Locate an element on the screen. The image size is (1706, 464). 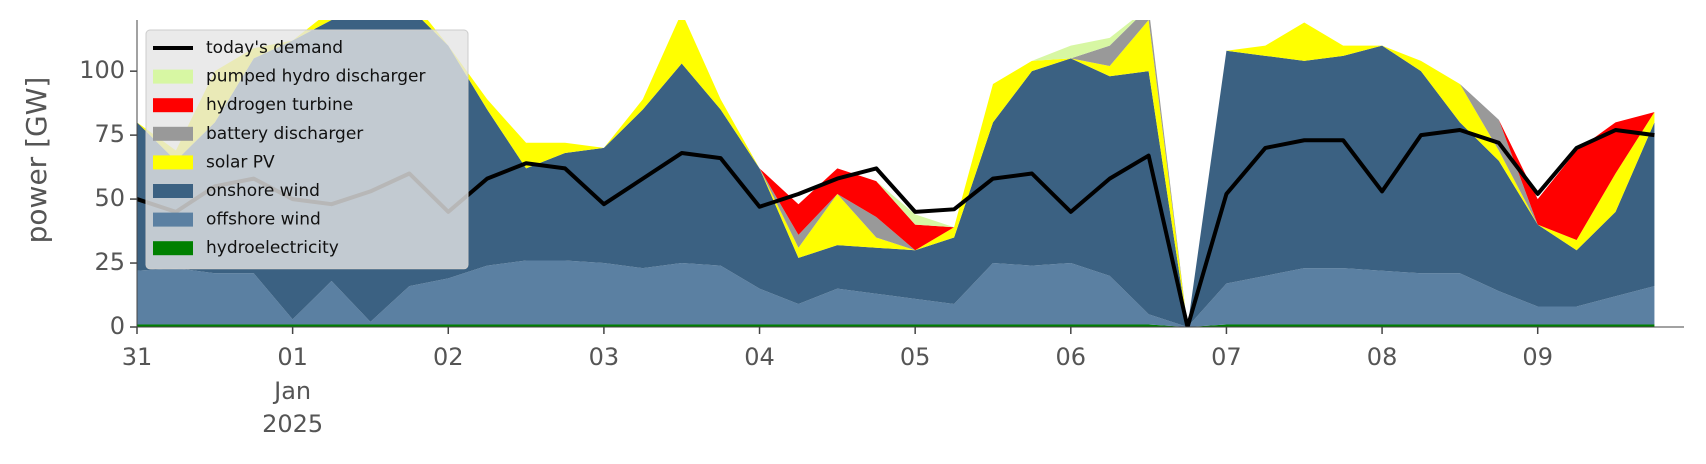
x-tick-sublabel: Jan is located at coordinates (291, 391).